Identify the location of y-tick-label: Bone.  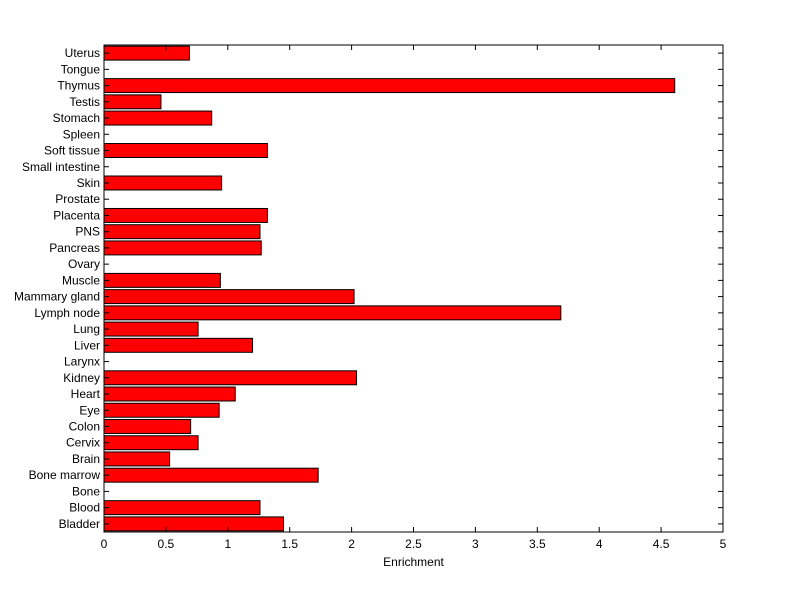
(86, 491).